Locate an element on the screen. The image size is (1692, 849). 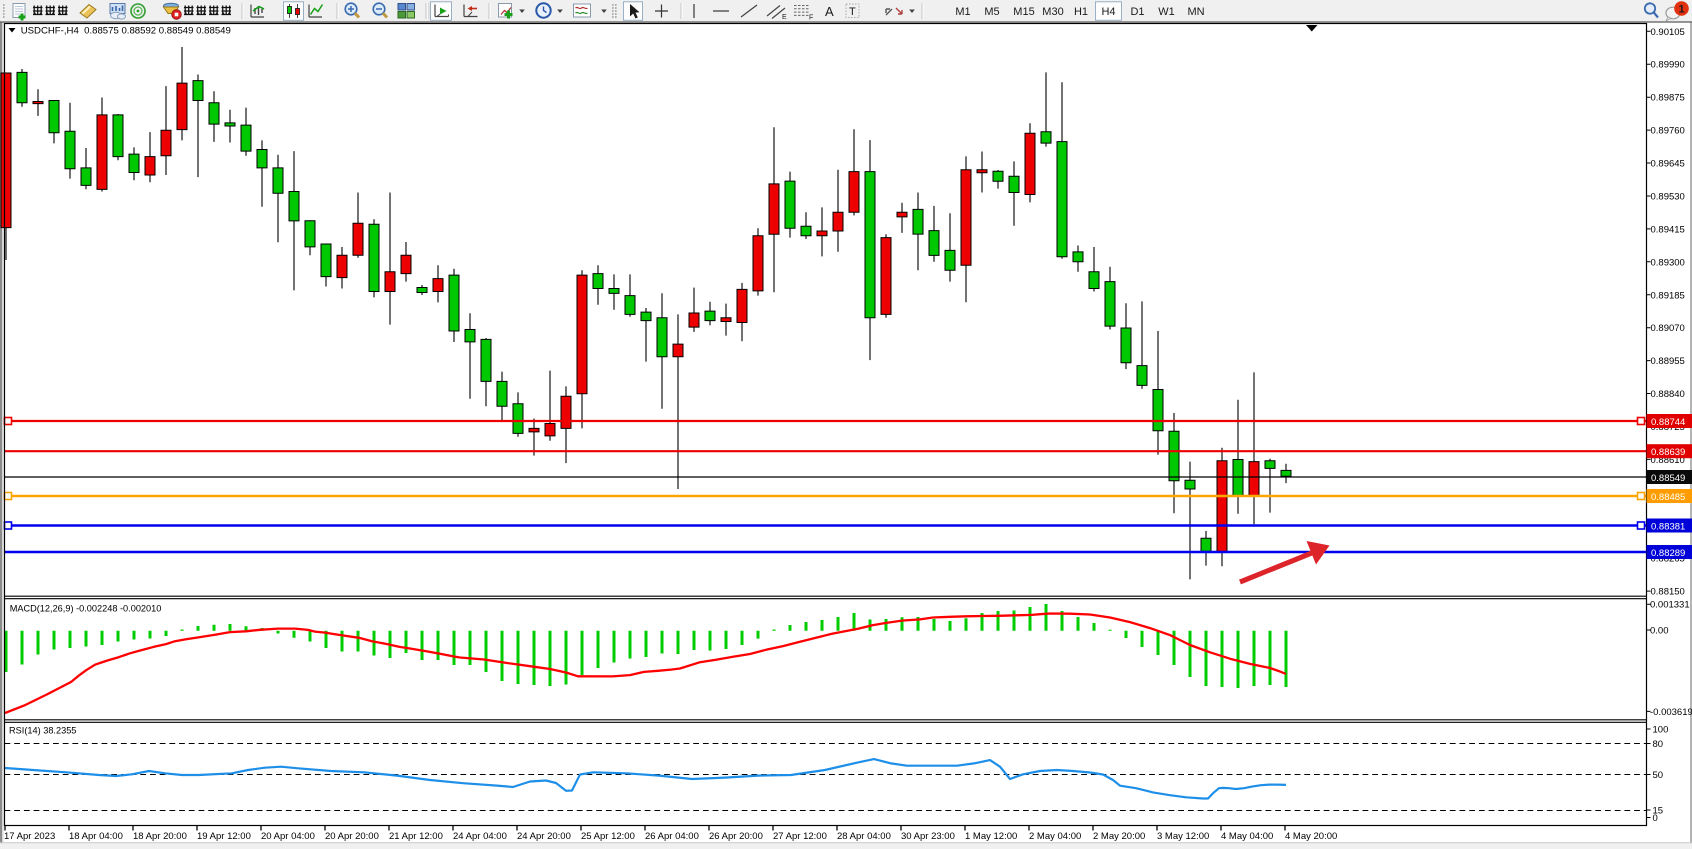
svg-text: 25 Apr 12:00 is located at coordinates (608, 836).